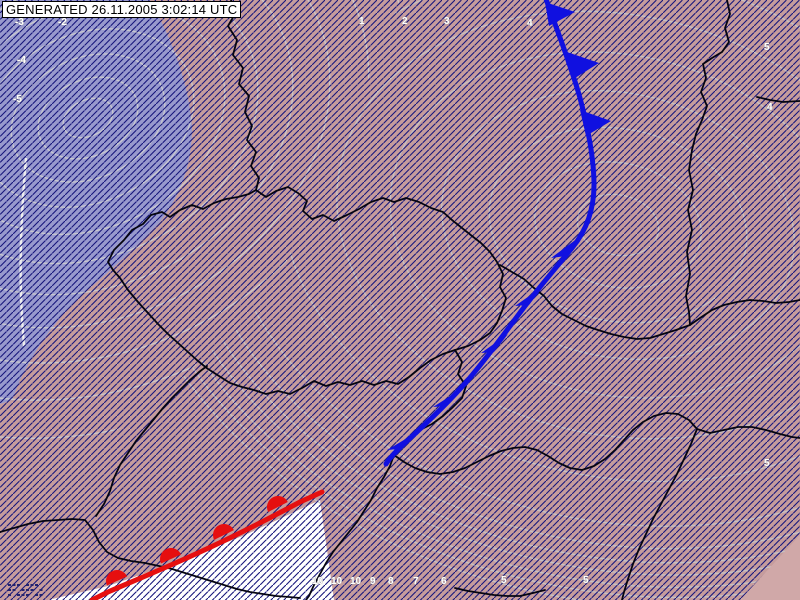  What do you see at coordinates (150, 558) in the screenshot?
I see `border-at-south` at bounding box center [150, 558].